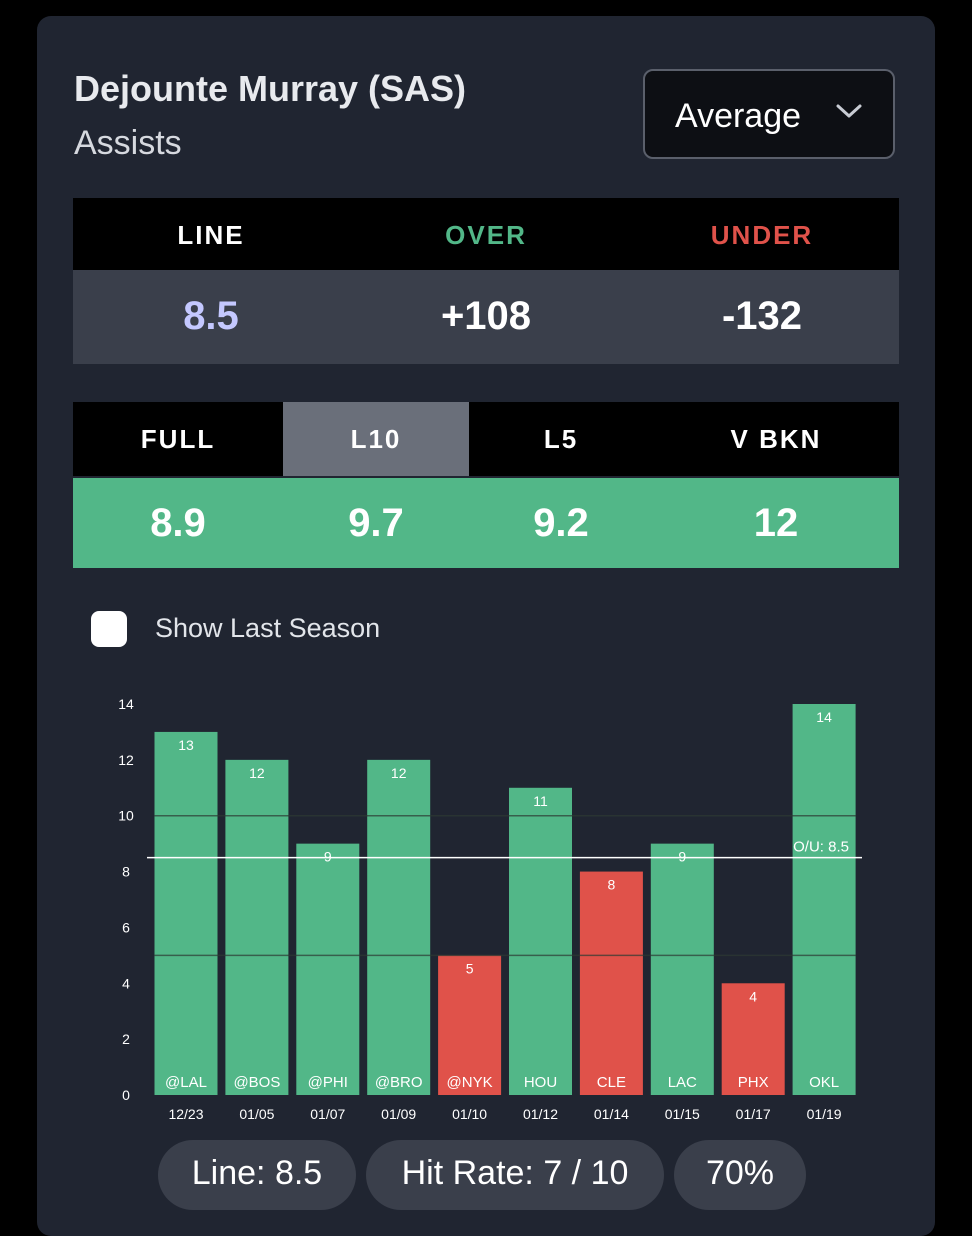 The height and width of the screenshot is (1236, 972). Describe the element at coordinates (540, 1082) in the screenshot. I see `bar-opponent-label: HOU` at that location.